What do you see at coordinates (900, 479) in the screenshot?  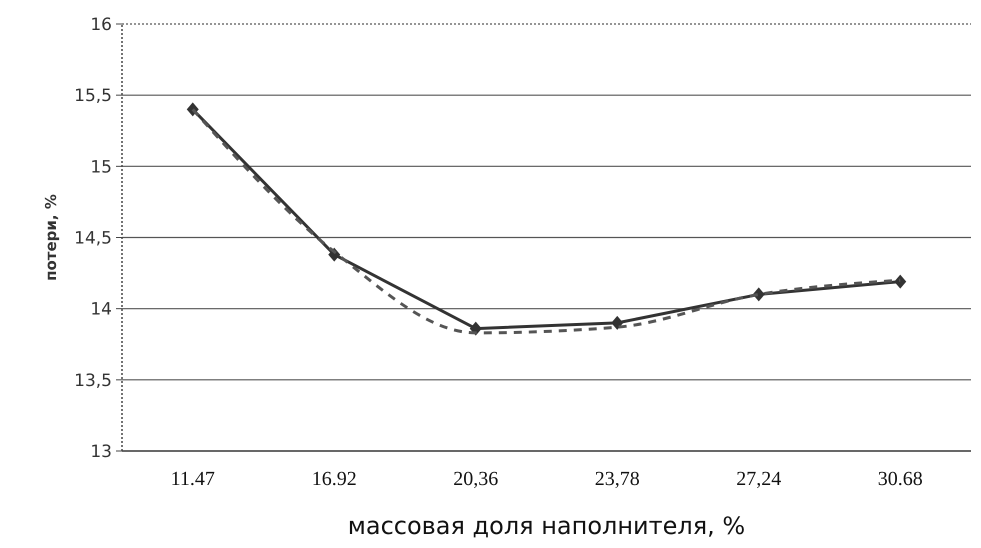 I see `x-tick-label: 30.68` at bounding box center [900, 479].